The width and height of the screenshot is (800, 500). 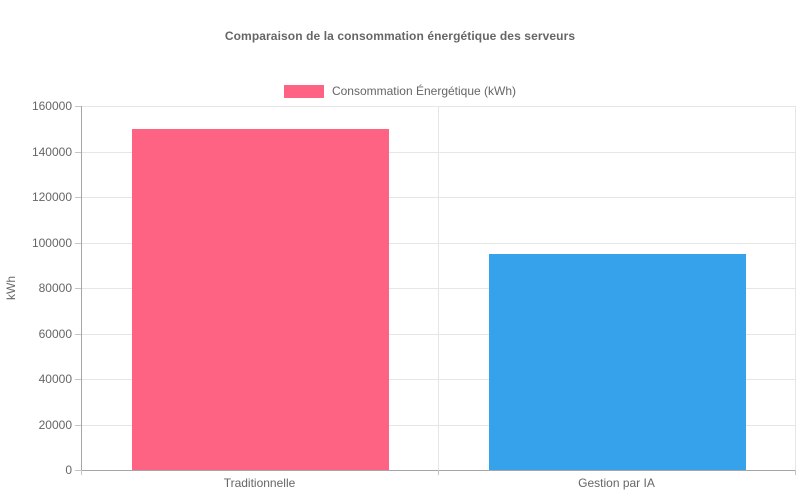 What do you see at coordinates (303, 91) in the screenshot?
I see `legend-swatch-icon` at bounding box center [303, 91].